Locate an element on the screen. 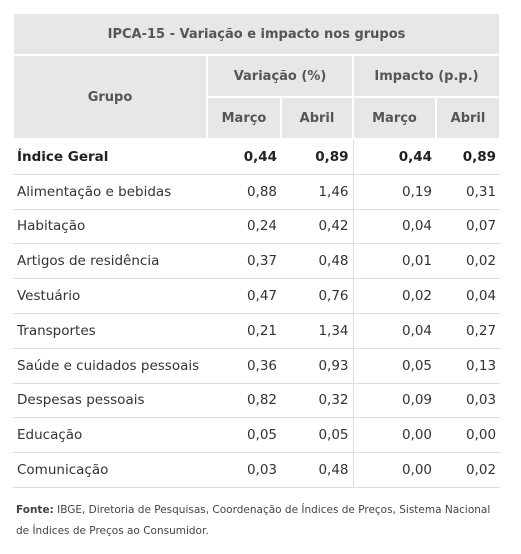 The image size is (521, 554). variacao-abril: 1,46 is located at coordinates (317, 192).